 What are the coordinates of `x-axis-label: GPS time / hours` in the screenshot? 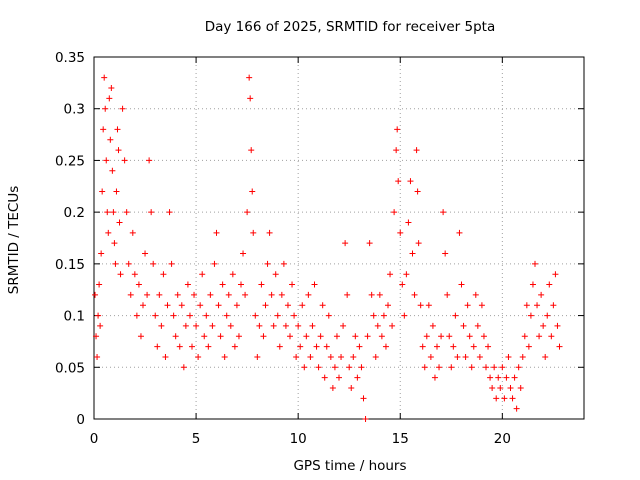 It's located at (349, 466).